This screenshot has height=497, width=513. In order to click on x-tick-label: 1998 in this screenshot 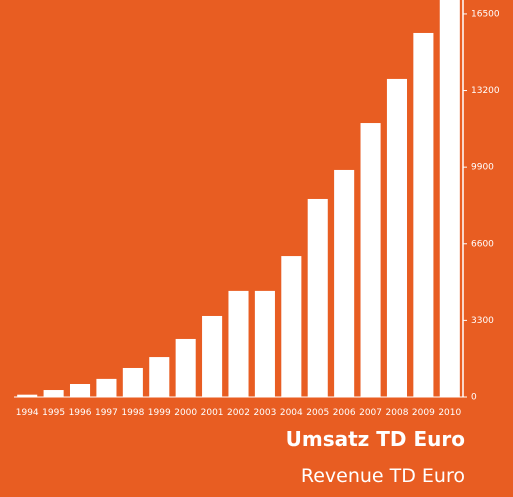, I will do `click(132, 413)`.